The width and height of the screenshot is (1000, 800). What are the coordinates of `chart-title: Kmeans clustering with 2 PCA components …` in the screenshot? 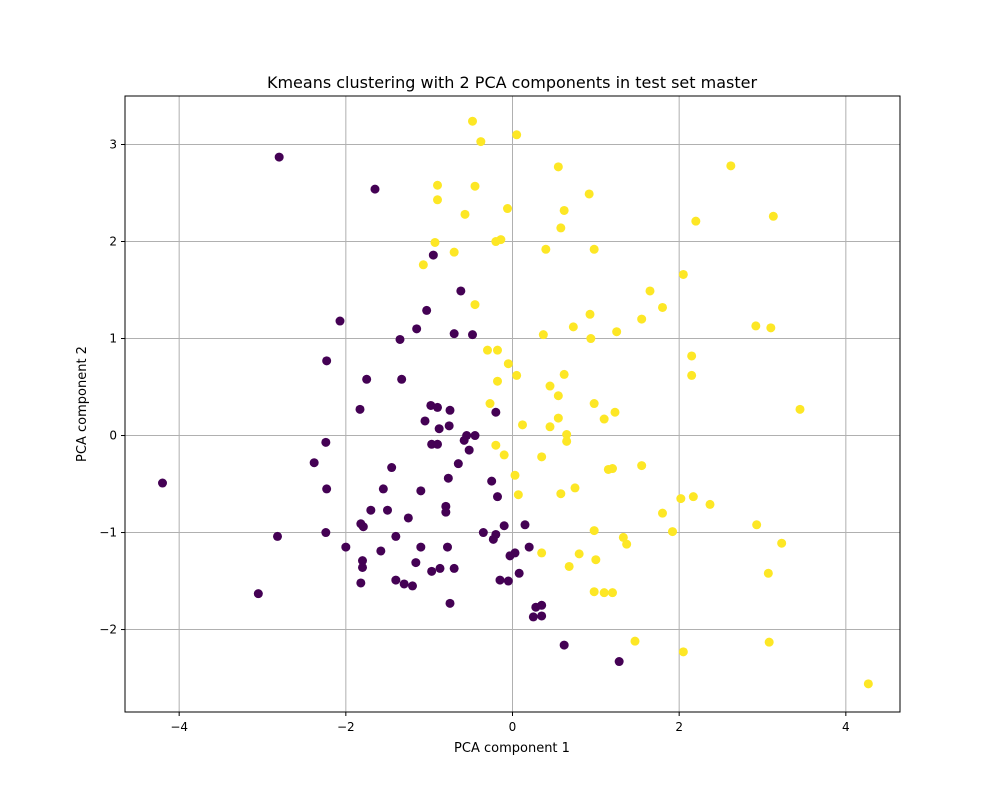 It's located at (512, 82).